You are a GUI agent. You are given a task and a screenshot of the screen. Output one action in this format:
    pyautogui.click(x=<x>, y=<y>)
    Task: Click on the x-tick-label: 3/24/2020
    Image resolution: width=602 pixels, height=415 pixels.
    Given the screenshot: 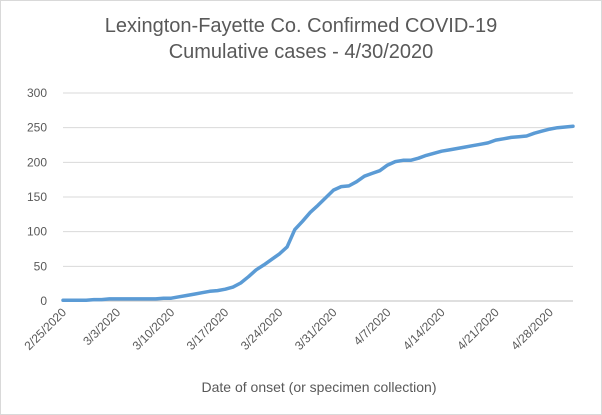 What is the action you would take?
    pyautogui.click(x=262, y=329)
    